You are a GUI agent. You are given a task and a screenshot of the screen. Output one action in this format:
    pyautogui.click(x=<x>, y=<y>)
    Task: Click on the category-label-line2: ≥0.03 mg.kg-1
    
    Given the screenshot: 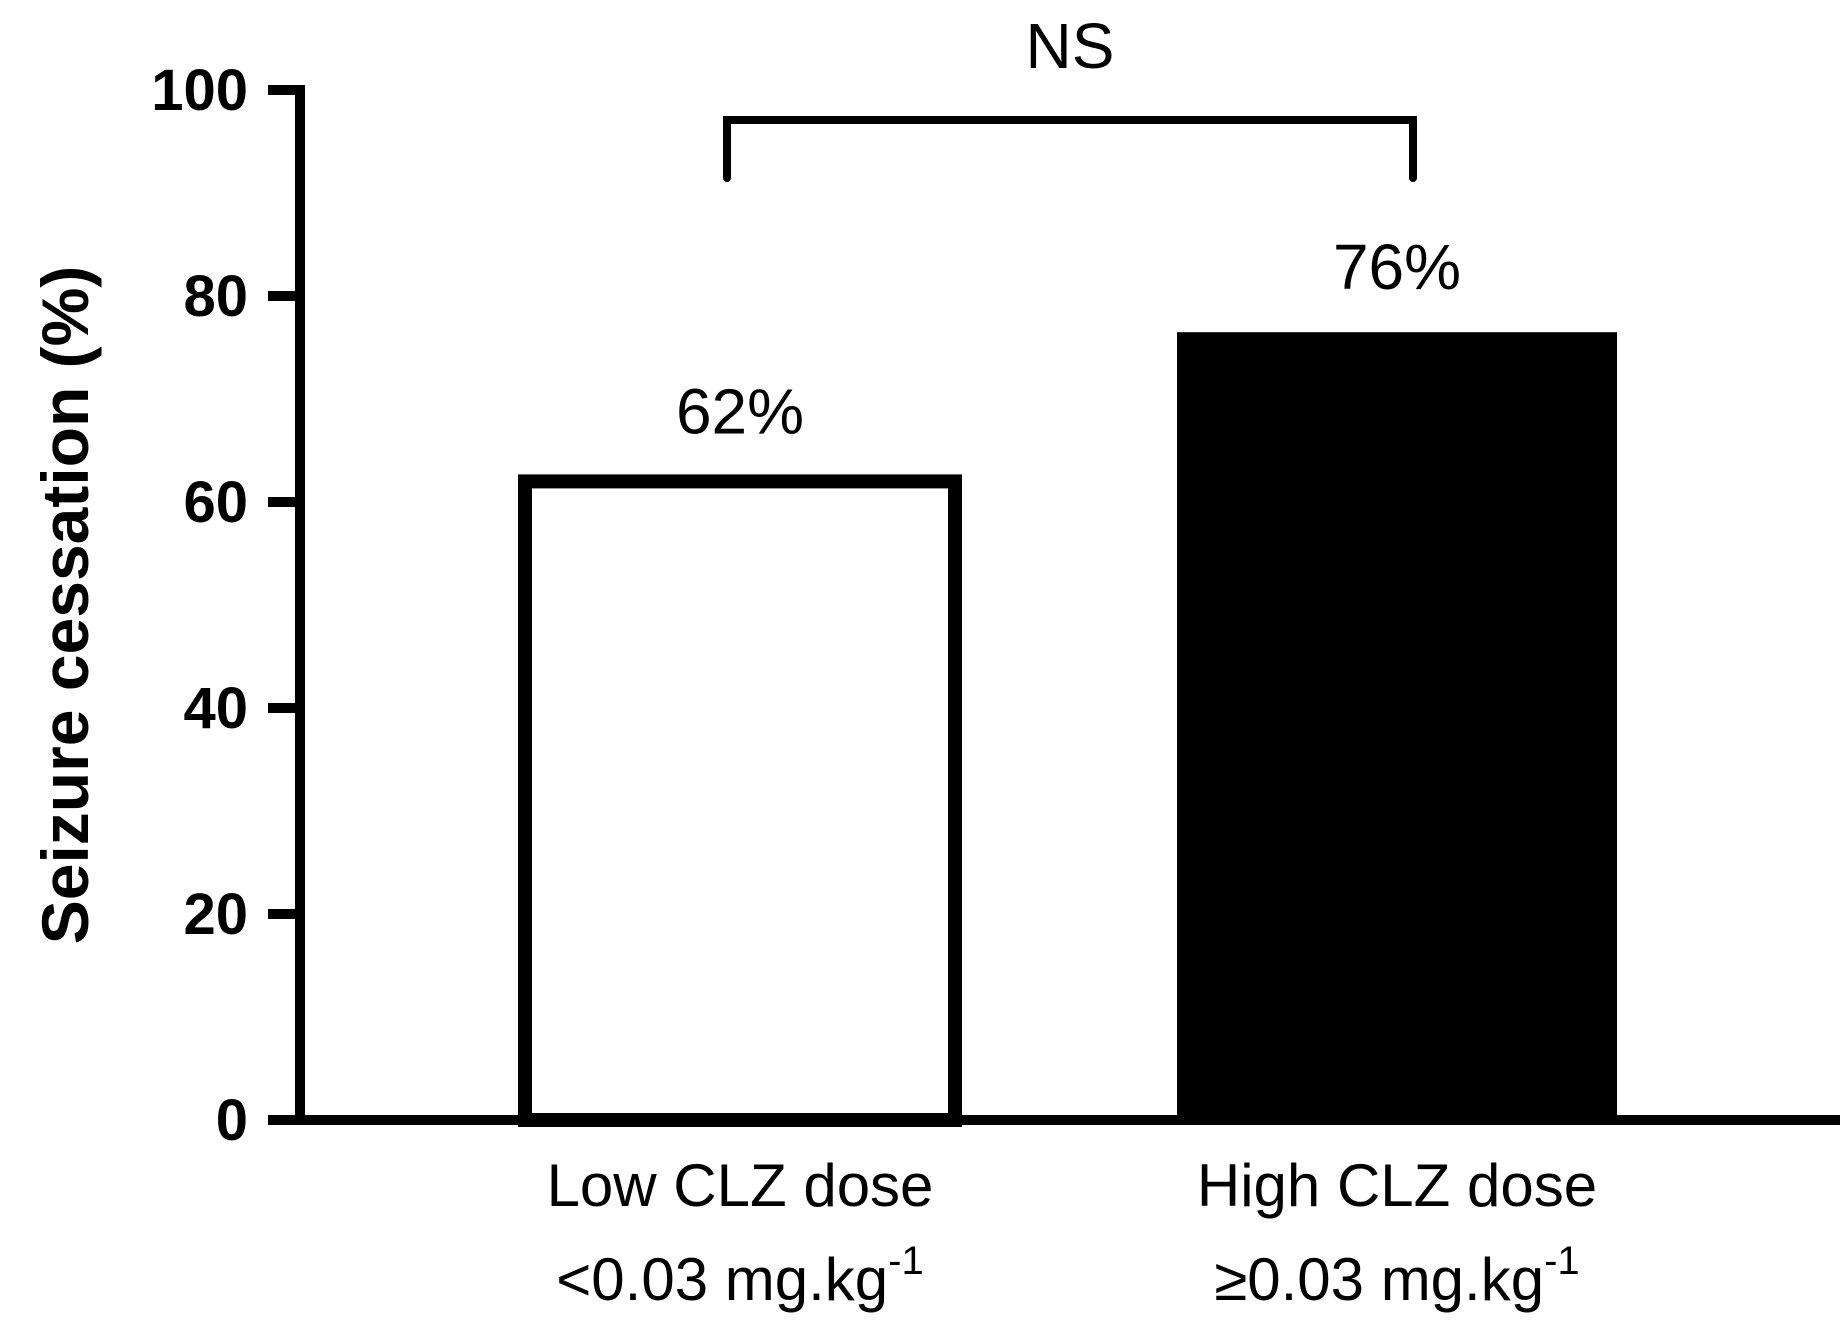 What is the action you would take?
    pyautogui.click(x=1396, y=1276)
    